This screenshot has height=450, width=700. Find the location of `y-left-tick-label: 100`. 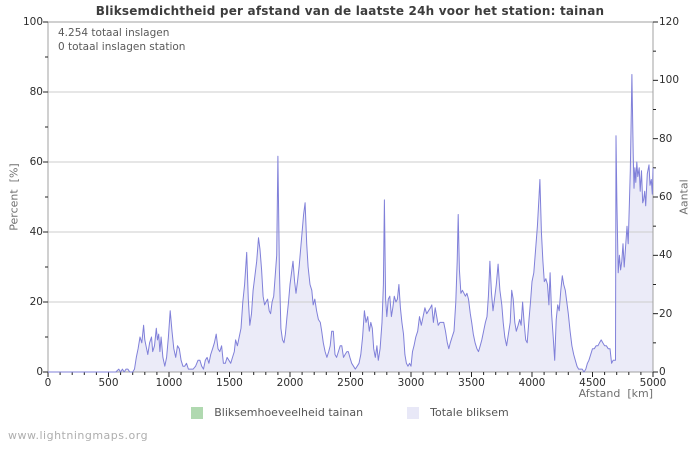

y-left-tick-label: 100 is located at coordinates (32, 22).